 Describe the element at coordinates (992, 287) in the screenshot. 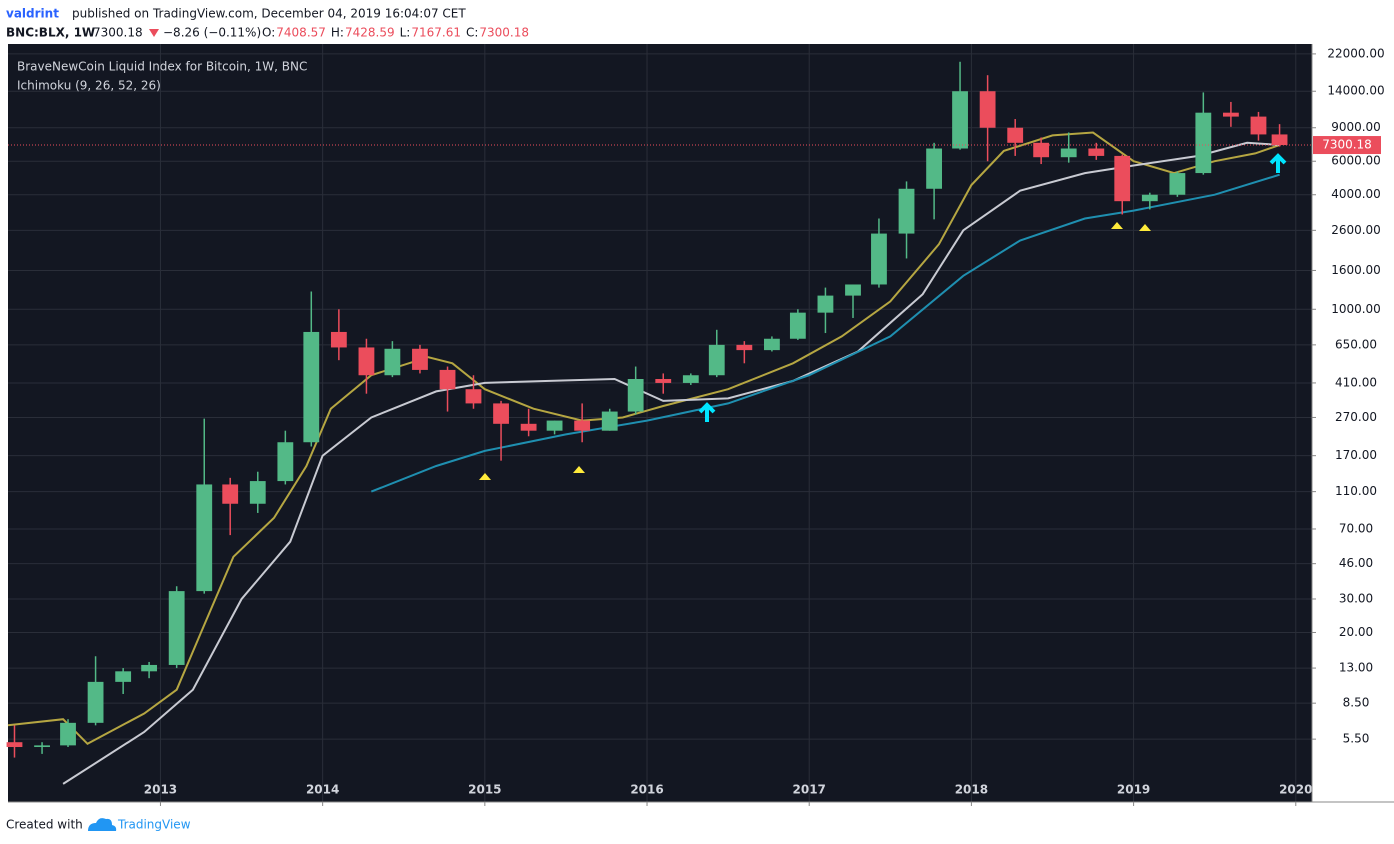

I see `arrows` at that location.